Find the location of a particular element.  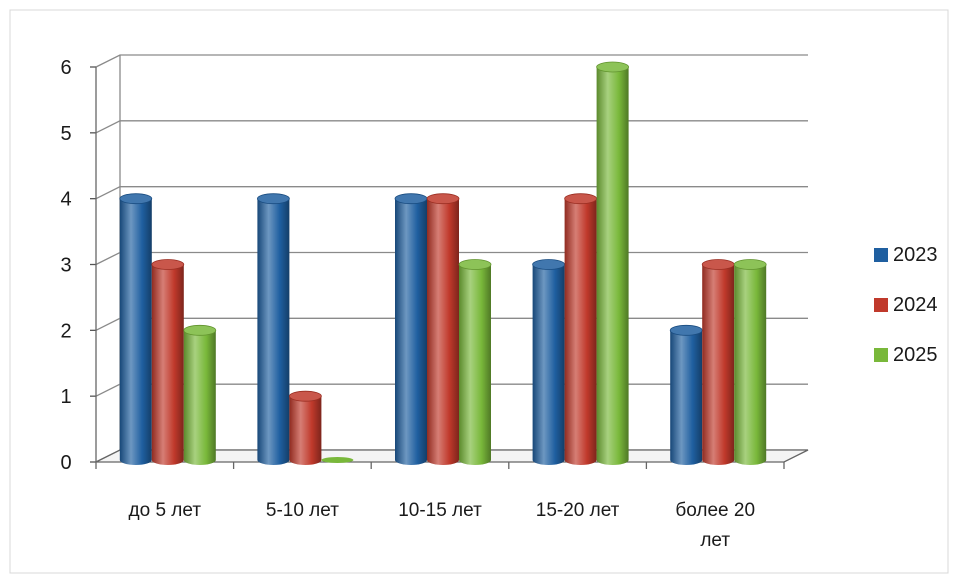

legend-entry: 2025 is located at coordinates (906, 355).